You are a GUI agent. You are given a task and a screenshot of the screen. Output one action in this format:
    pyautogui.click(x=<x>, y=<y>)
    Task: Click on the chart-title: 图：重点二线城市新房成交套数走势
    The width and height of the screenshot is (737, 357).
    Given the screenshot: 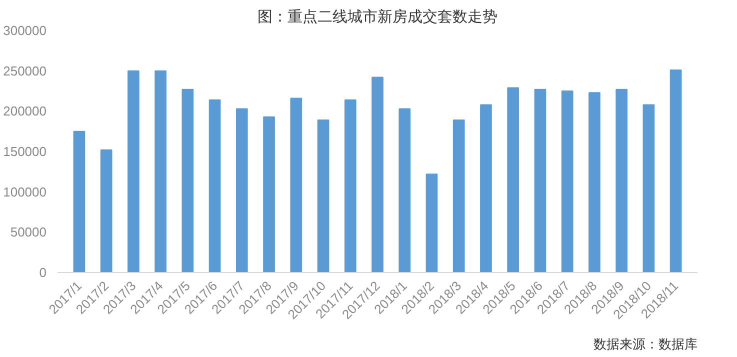 What is the action you would take?
    pyautogui.click(x=378, y=17)
    